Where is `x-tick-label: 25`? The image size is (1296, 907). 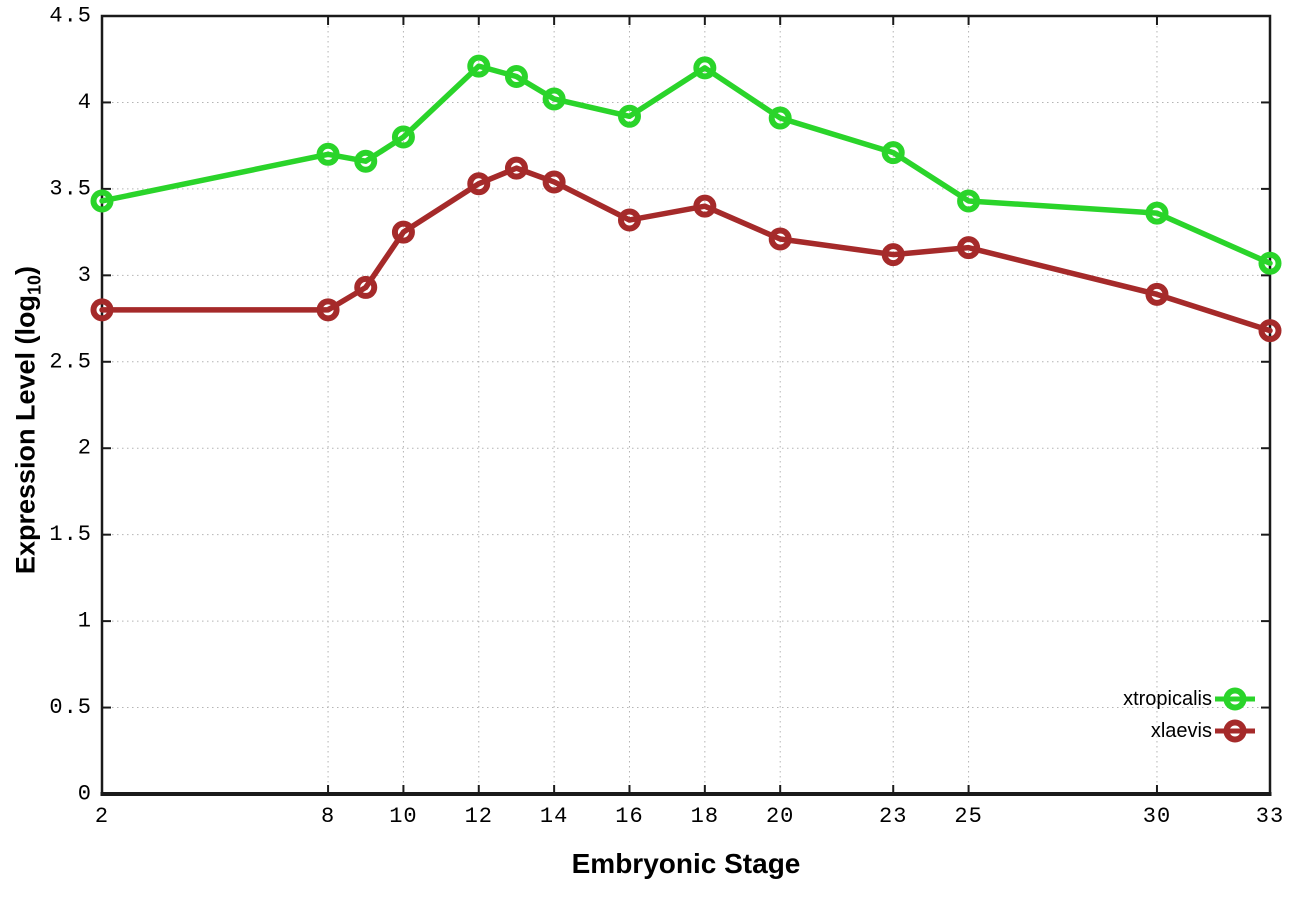
x-tick-label: 25 is located at coordinates (968, 816).